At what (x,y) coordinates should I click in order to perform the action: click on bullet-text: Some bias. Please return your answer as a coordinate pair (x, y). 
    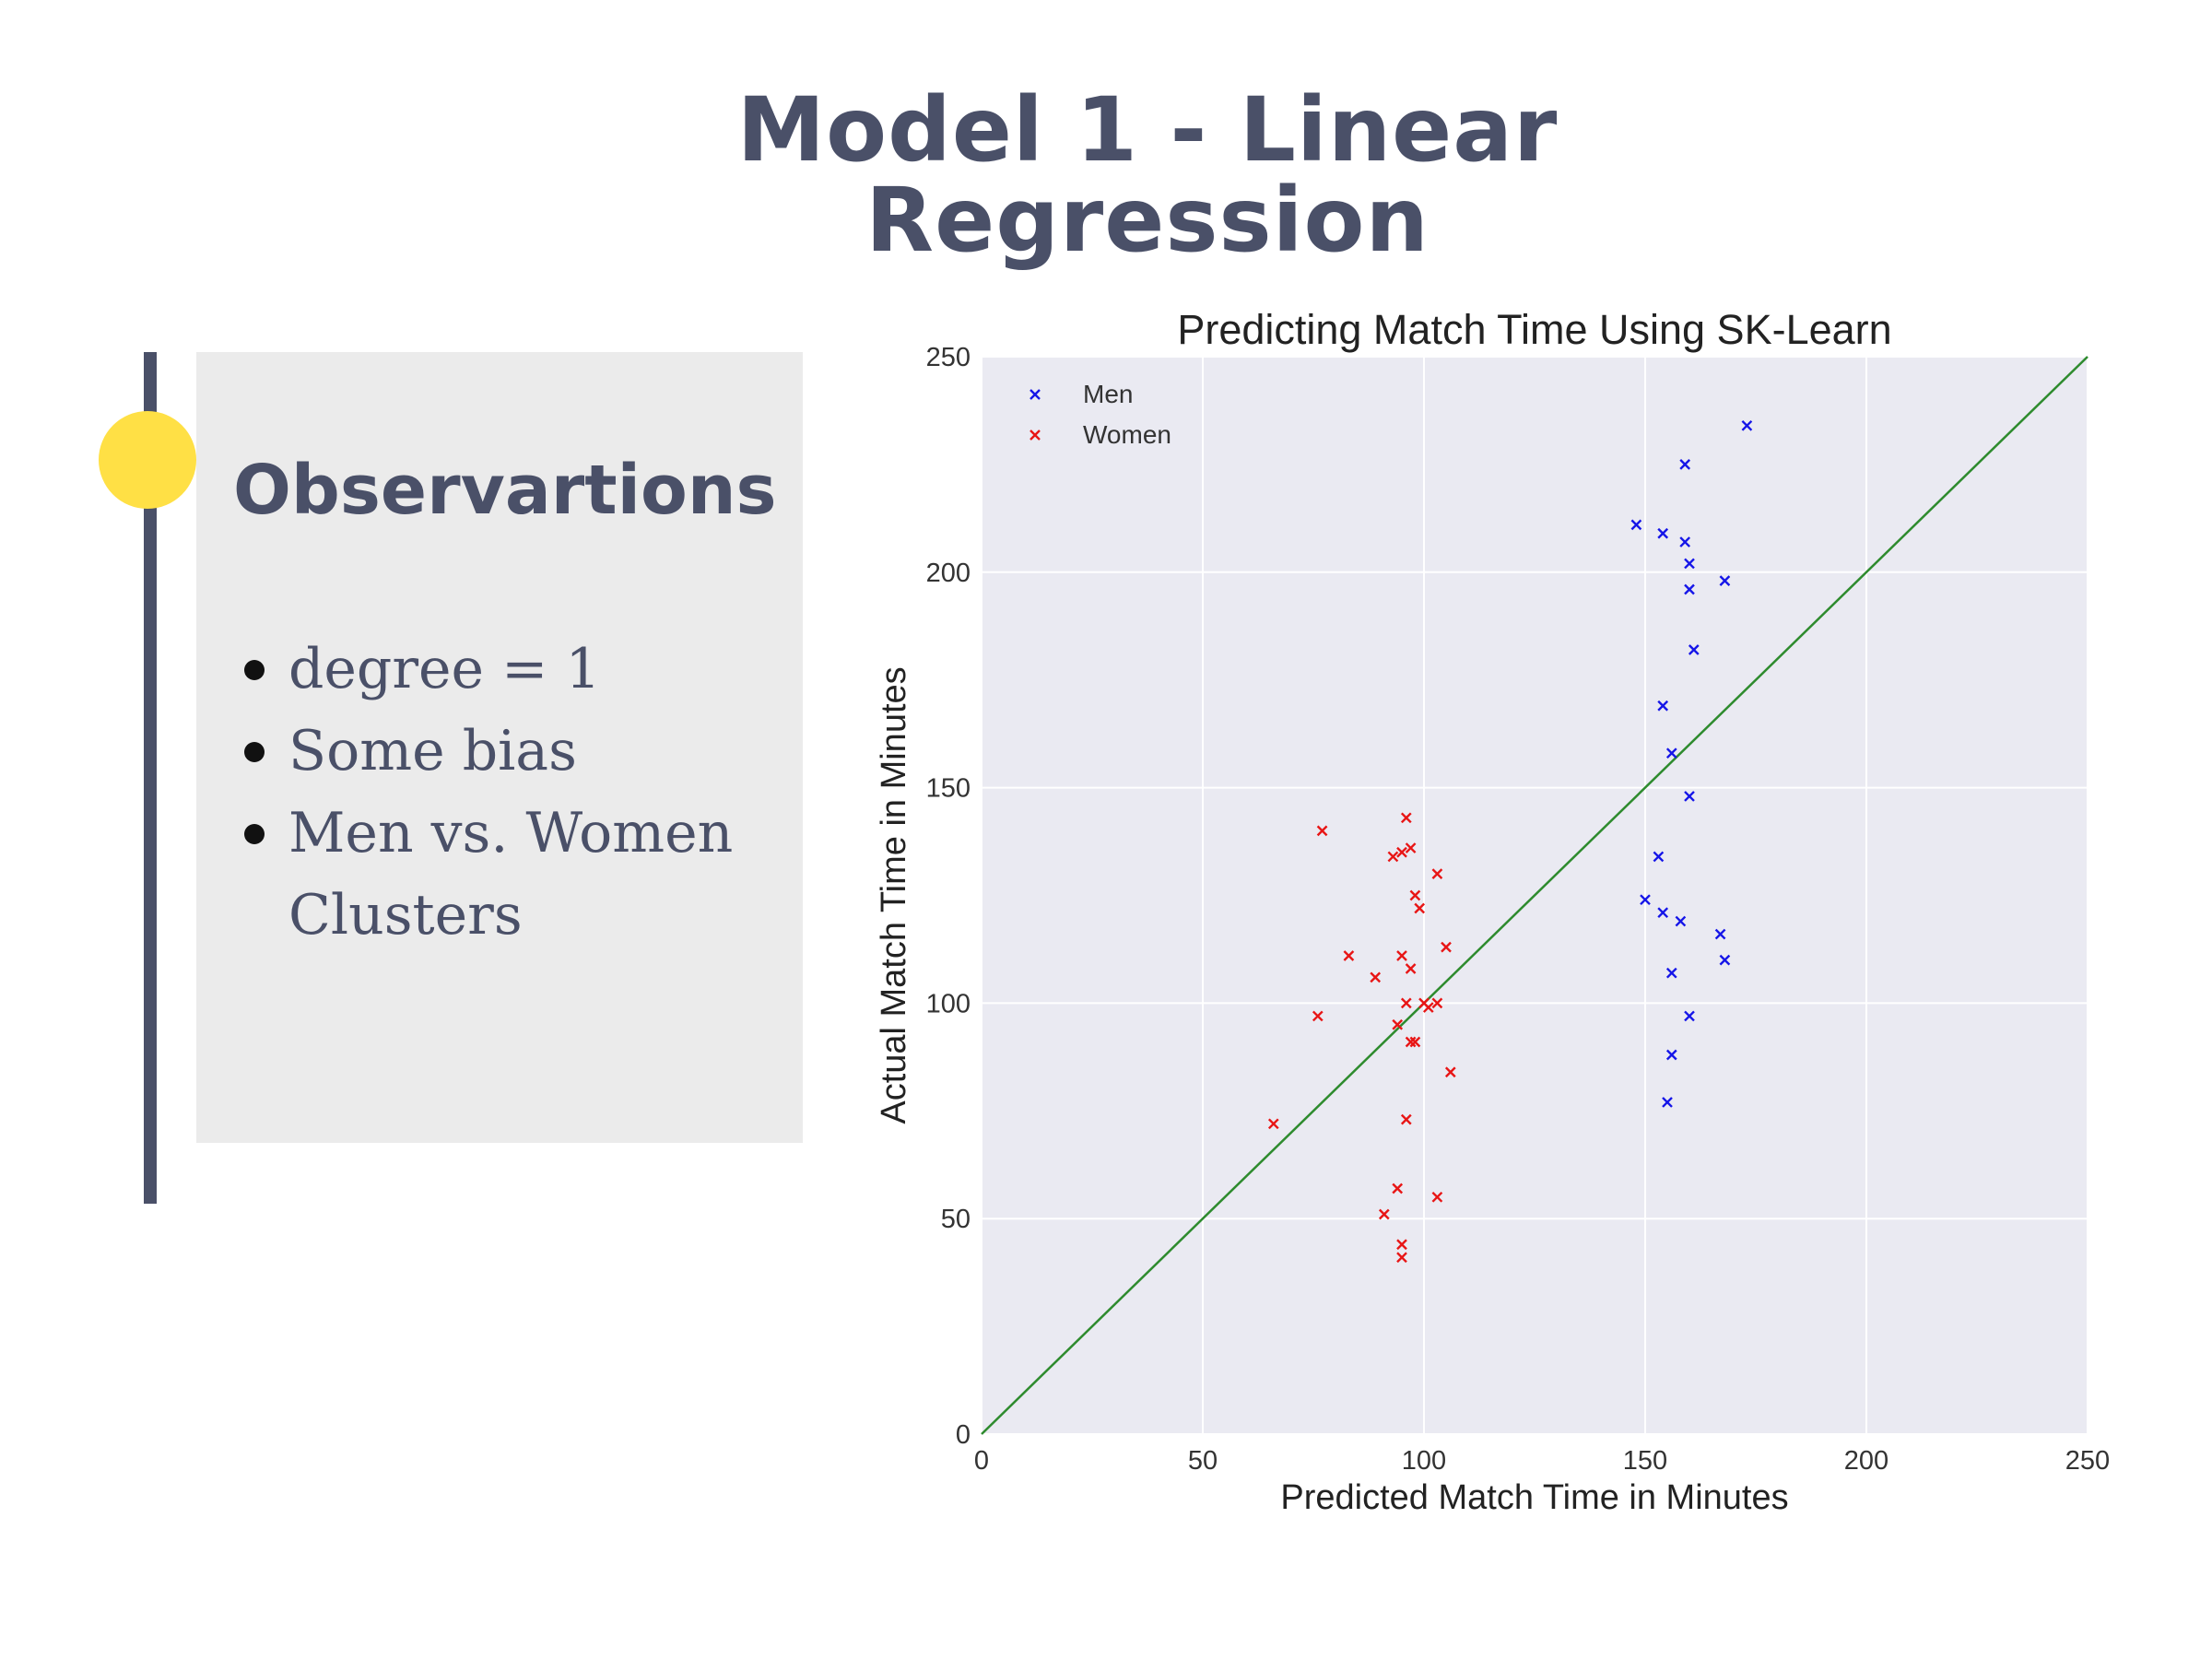
    Looking at the image, I should click on (432, 751).